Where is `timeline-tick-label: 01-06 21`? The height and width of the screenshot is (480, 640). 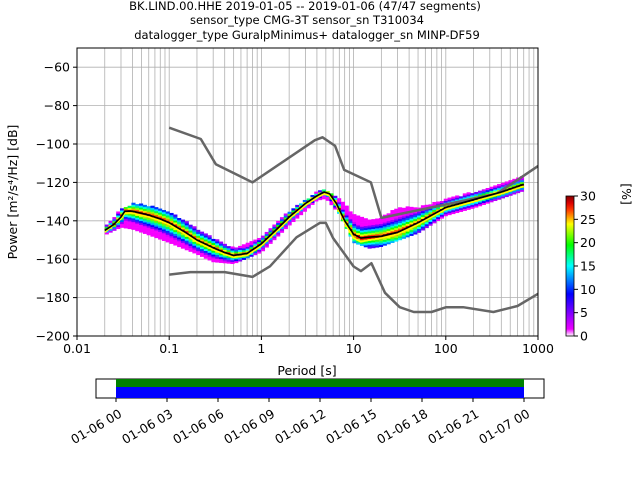 timeline-tick-label: 01-06 21 is located at coordinates (453, 426).